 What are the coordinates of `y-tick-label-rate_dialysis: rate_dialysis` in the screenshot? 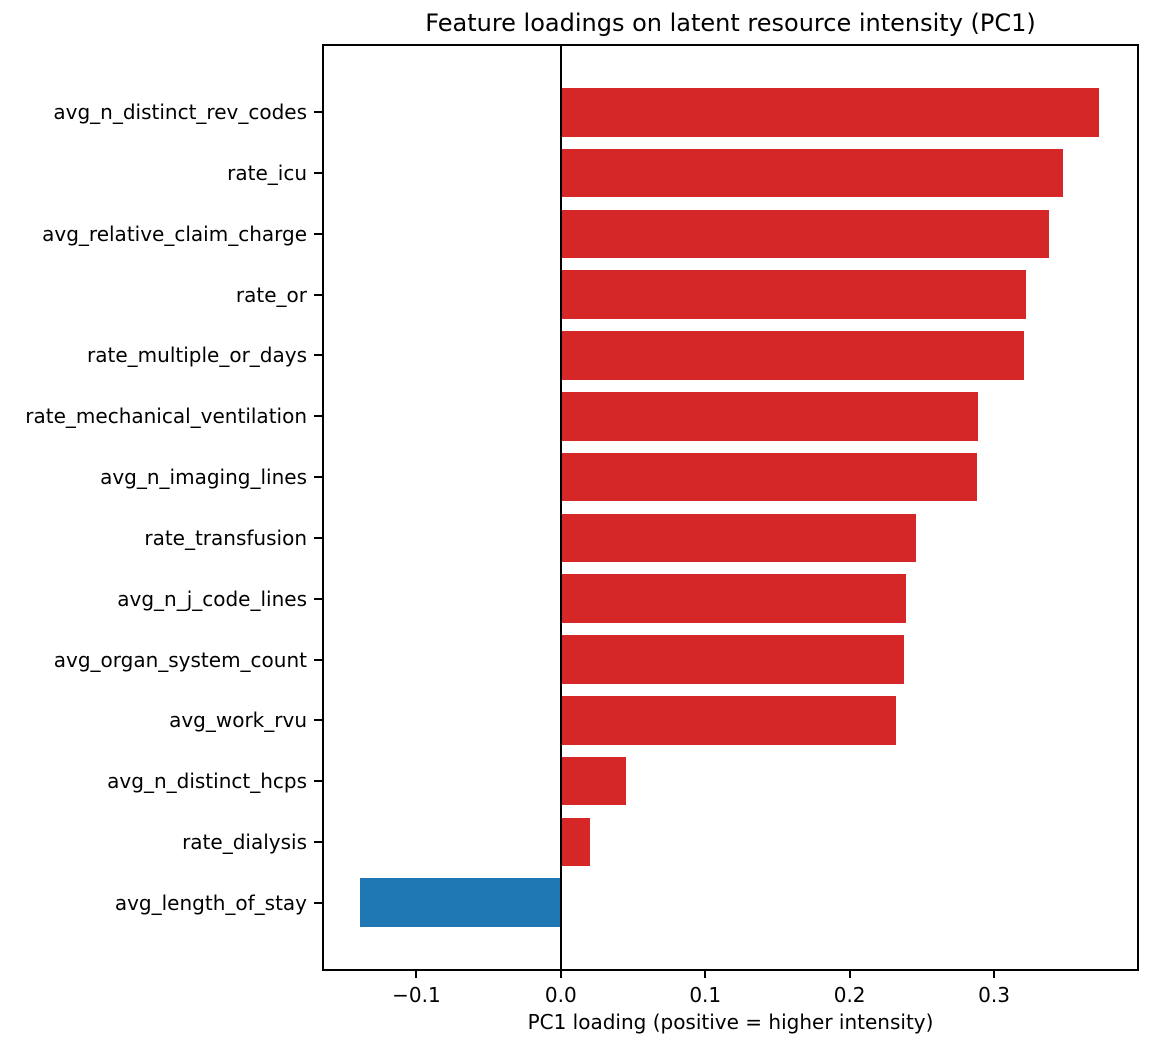 It's located at (244, 841).